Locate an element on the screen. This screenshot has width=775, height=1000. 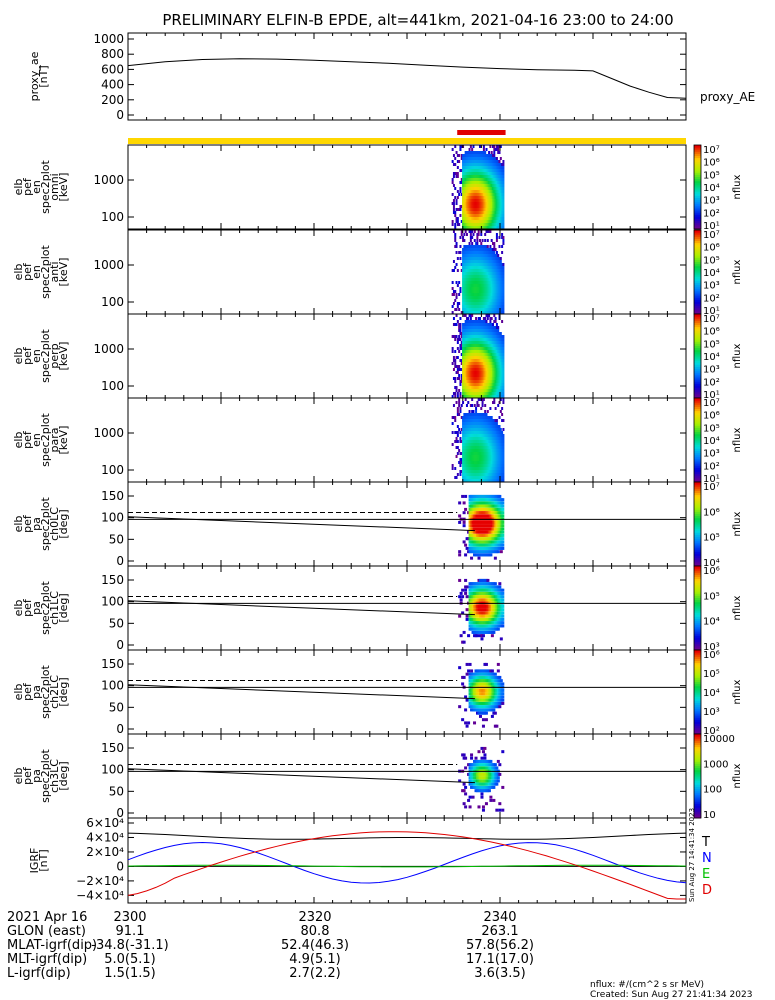
colorbar-tick-label: 10² is located at coordinates (711, 213).